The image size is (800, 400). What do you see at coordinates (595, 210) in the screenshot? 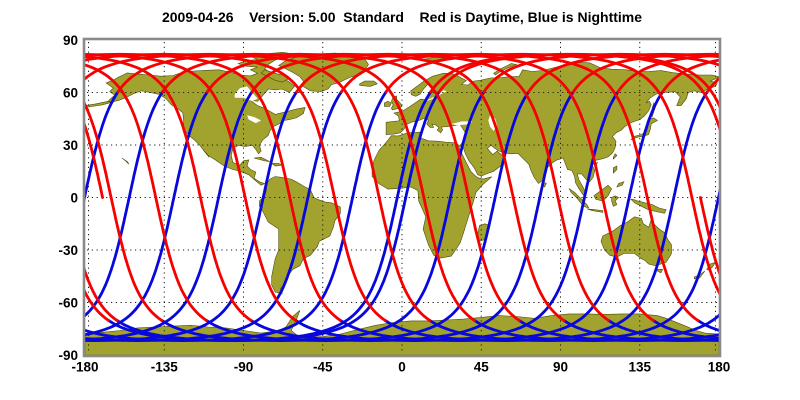
I see `land-java` at bounding box center [595, 210].